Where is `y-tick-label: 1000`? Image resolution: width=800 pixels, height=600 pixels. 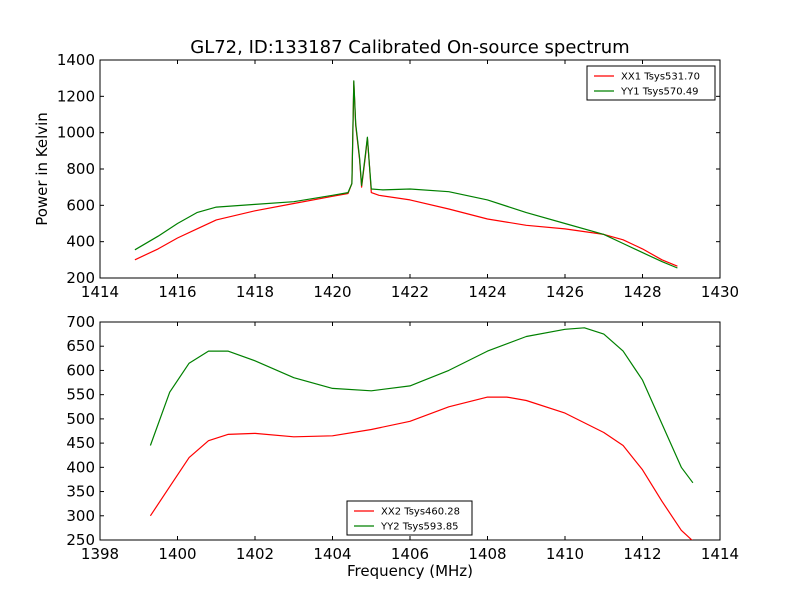
y-tick-label: 1000 is located at coordinates (76, 133).